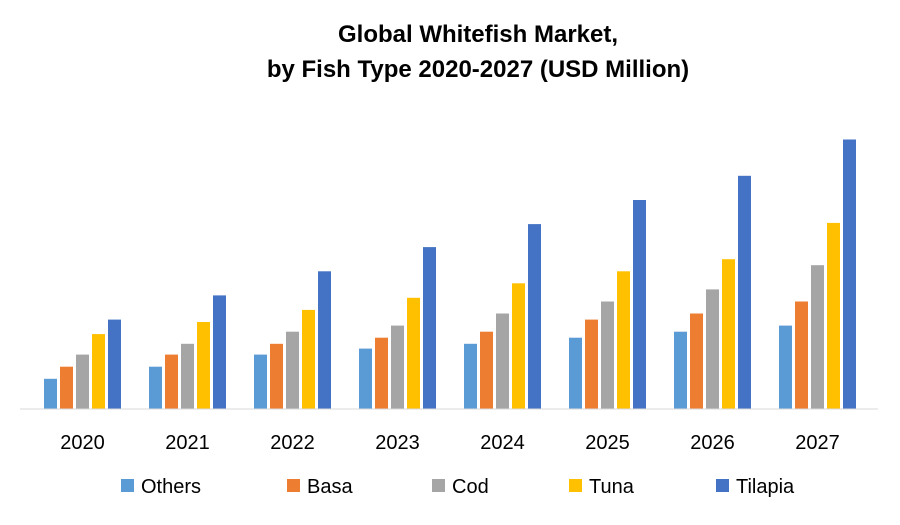  I want to click on x-tick-label-2027: 2027, so click(817, 443).